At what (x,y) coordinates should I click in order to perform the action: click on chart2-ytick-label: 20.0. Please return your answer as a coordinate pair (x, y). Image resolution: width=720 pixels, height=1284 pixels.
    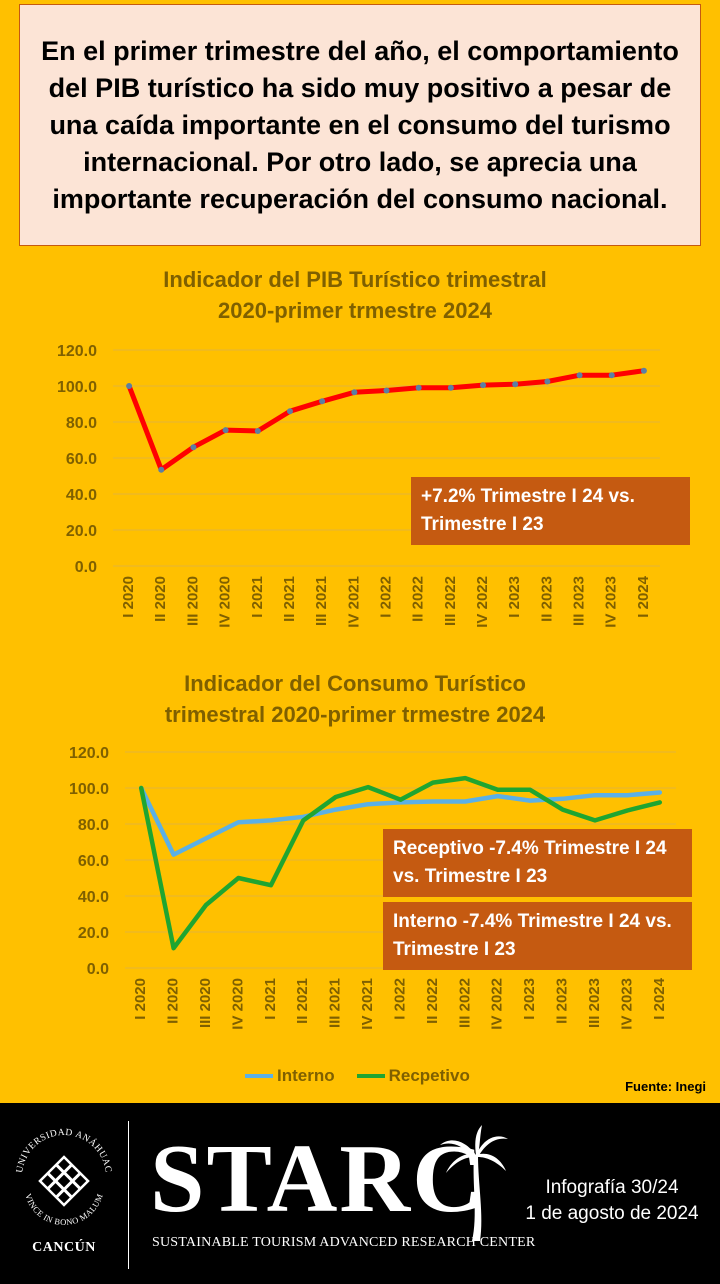
    Looking at the image, I should click on (93, 933).